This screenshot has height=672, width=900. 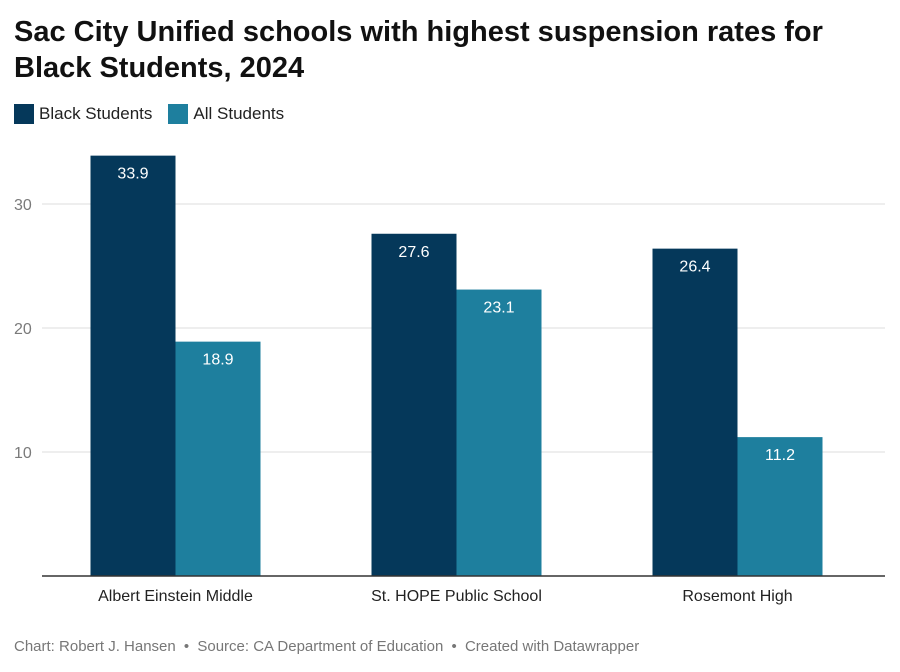 What do you see at coordinates (96, 113) in the screenshot?
I see `legend-label-black-students: Black Students` at bounding box center [96, 113].